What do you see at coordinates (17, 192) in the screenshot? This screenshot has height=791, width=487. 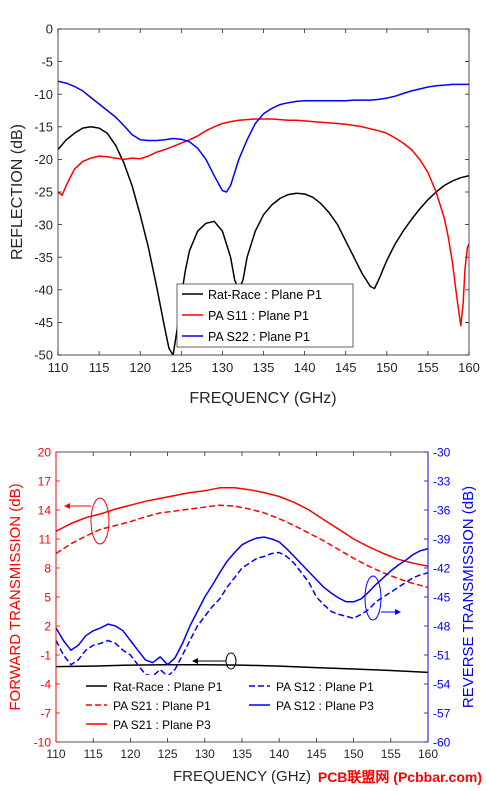 I see `reflection-y-axis-label: REFLECTION (dB)` at bounding box center [17, 192].